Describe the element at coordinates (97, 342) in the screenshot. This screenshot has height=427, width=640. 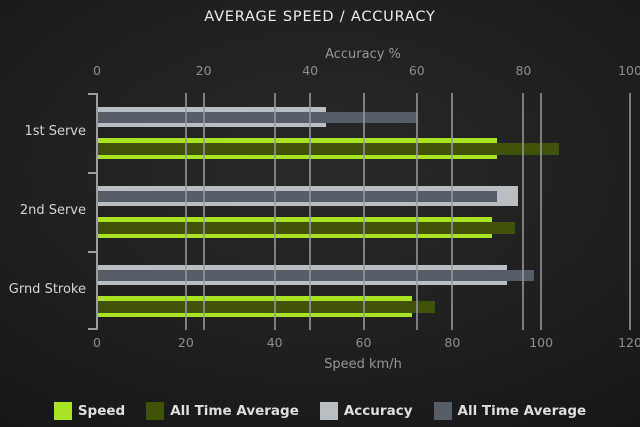
I see `bottom-axis-tick-label: 0` at that location.